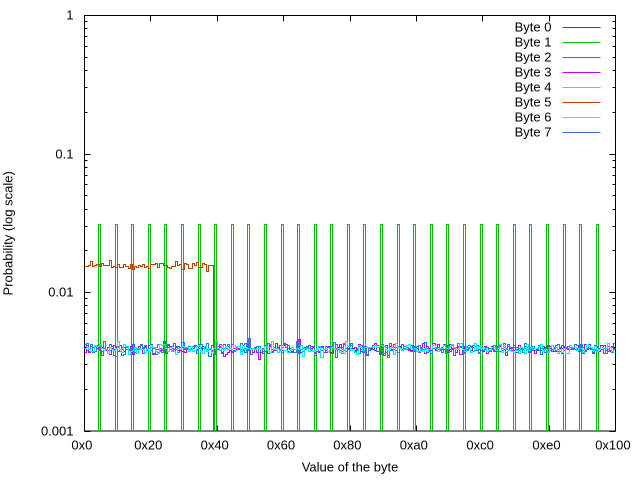 This screenshot has height=485, width=640. What do you see at coordinates (533, 27) in the screenshot?
I see `svg-text: Byte 0` at bounding box center [533, 27].